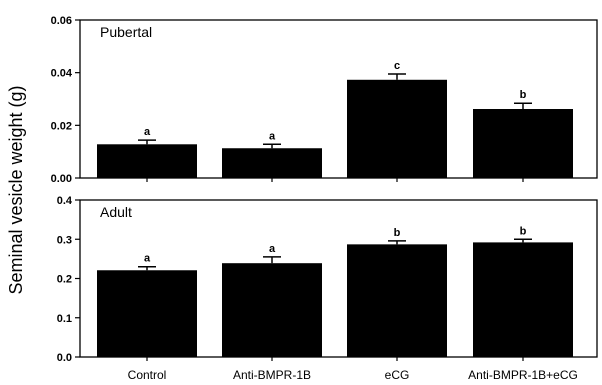  I want to click on y-tick-label: 0.3, so click(64, 240).